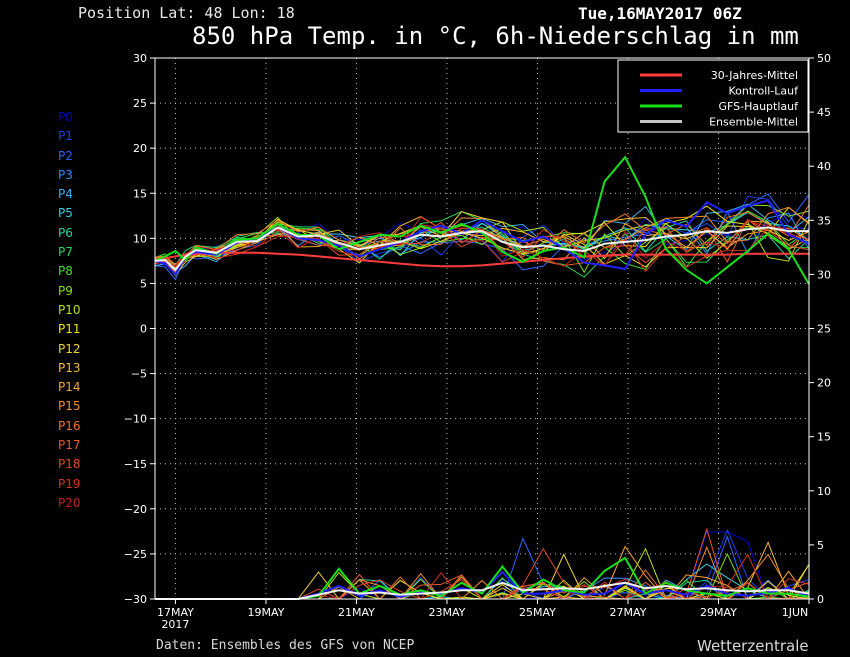 Image resolution: width=850 pixels, height=657 pixels. Describe the element at coordinates (139, 374) in the screenshot. I see `y-left-tick-label: −5` at that location.